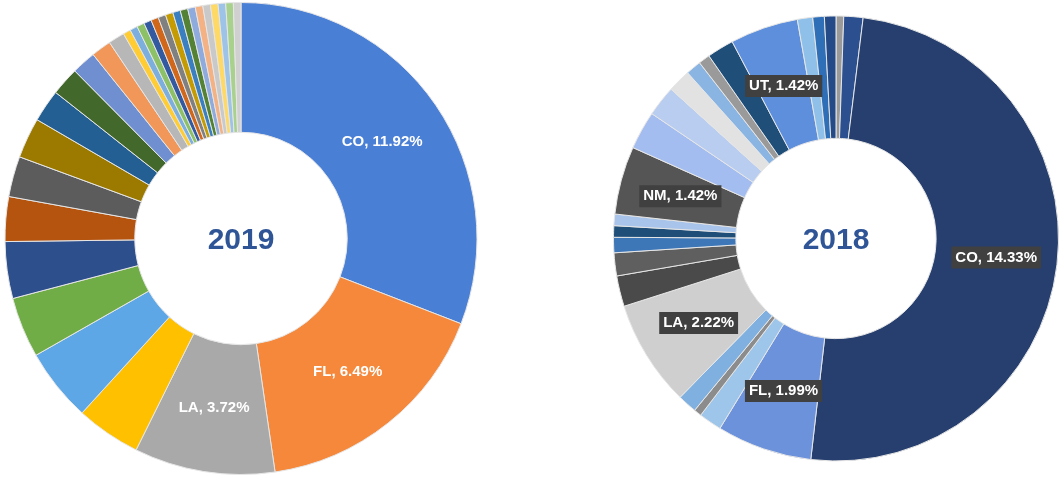 Image resolution: width=1061 pixels, height=477 pixels. What do you see at coordinates (382, 140) in the screenshot?
I see `slice-label: CO, 11.92%` at bounding box center [382, 140].